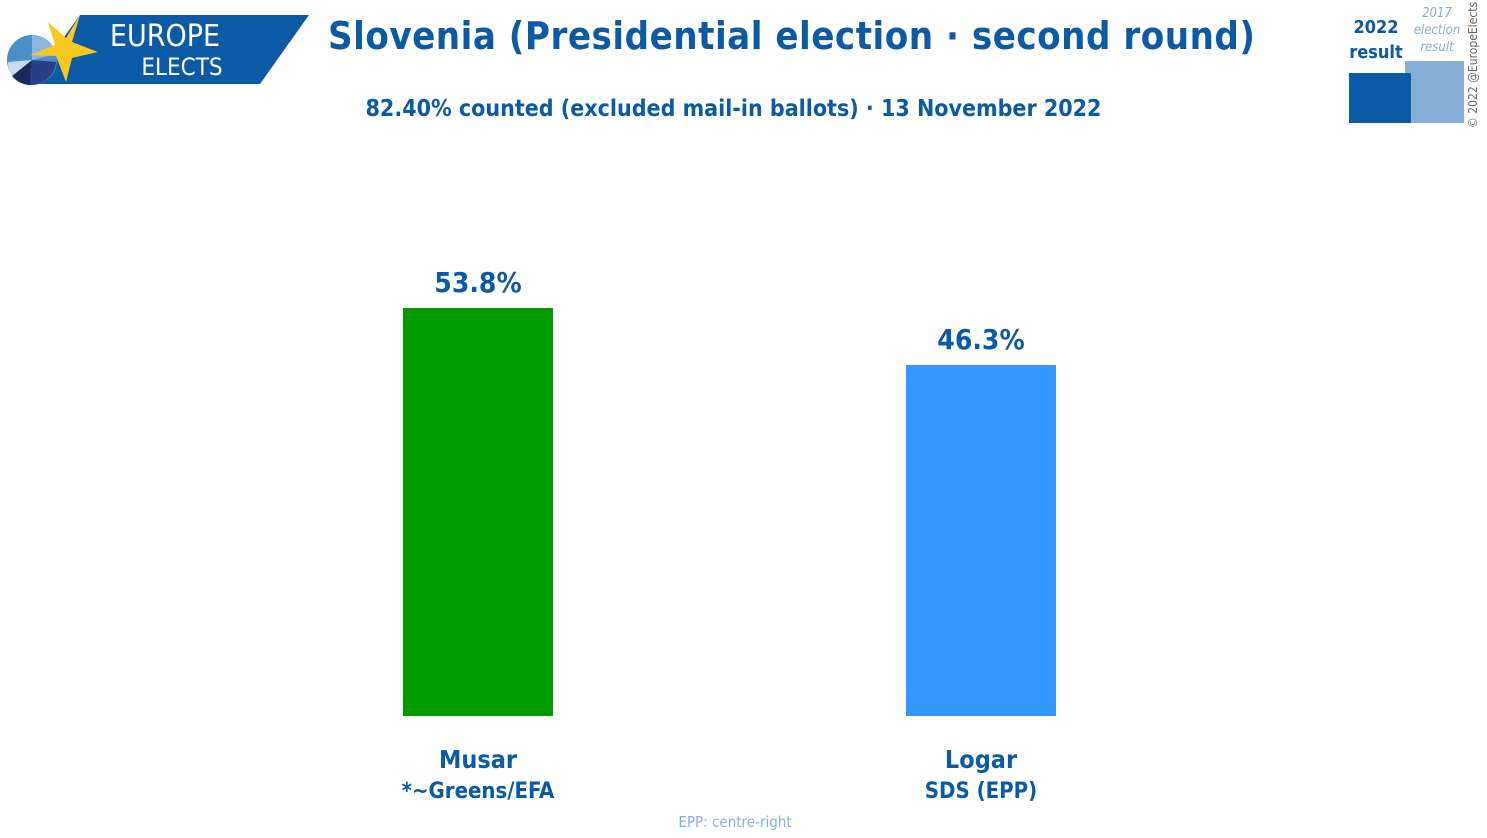  I want to click on logo-text-europe: EUROPE, so click(165, 36).